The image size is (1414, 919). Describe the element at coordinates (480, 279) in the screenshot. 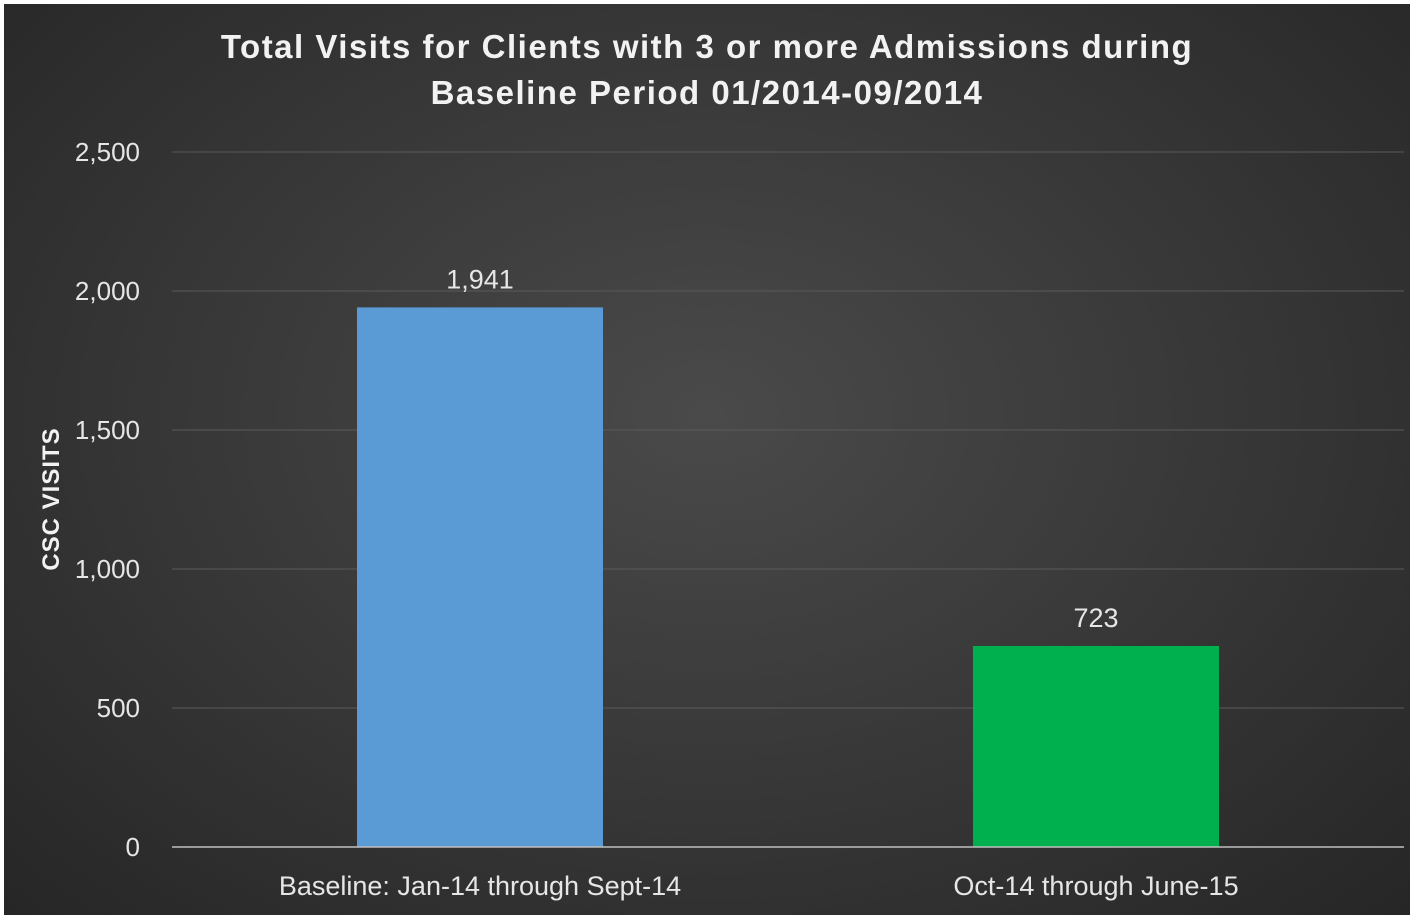

I see `data-label: 1,941` at that location.